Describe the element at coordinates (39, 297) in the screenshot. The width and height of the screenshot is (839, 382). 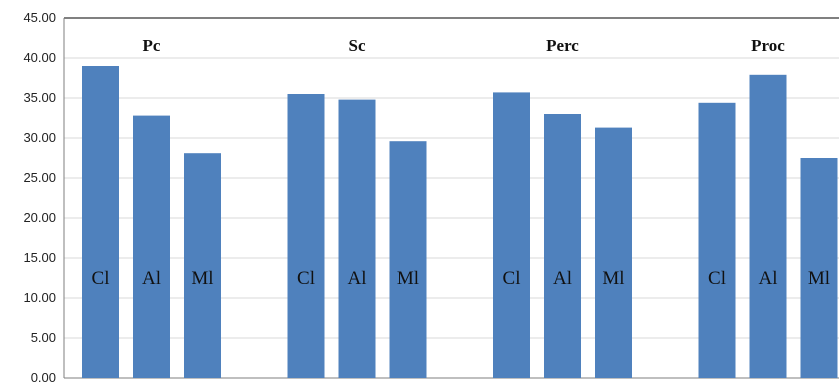
I see `y-tick-label: 10.00` at that location.